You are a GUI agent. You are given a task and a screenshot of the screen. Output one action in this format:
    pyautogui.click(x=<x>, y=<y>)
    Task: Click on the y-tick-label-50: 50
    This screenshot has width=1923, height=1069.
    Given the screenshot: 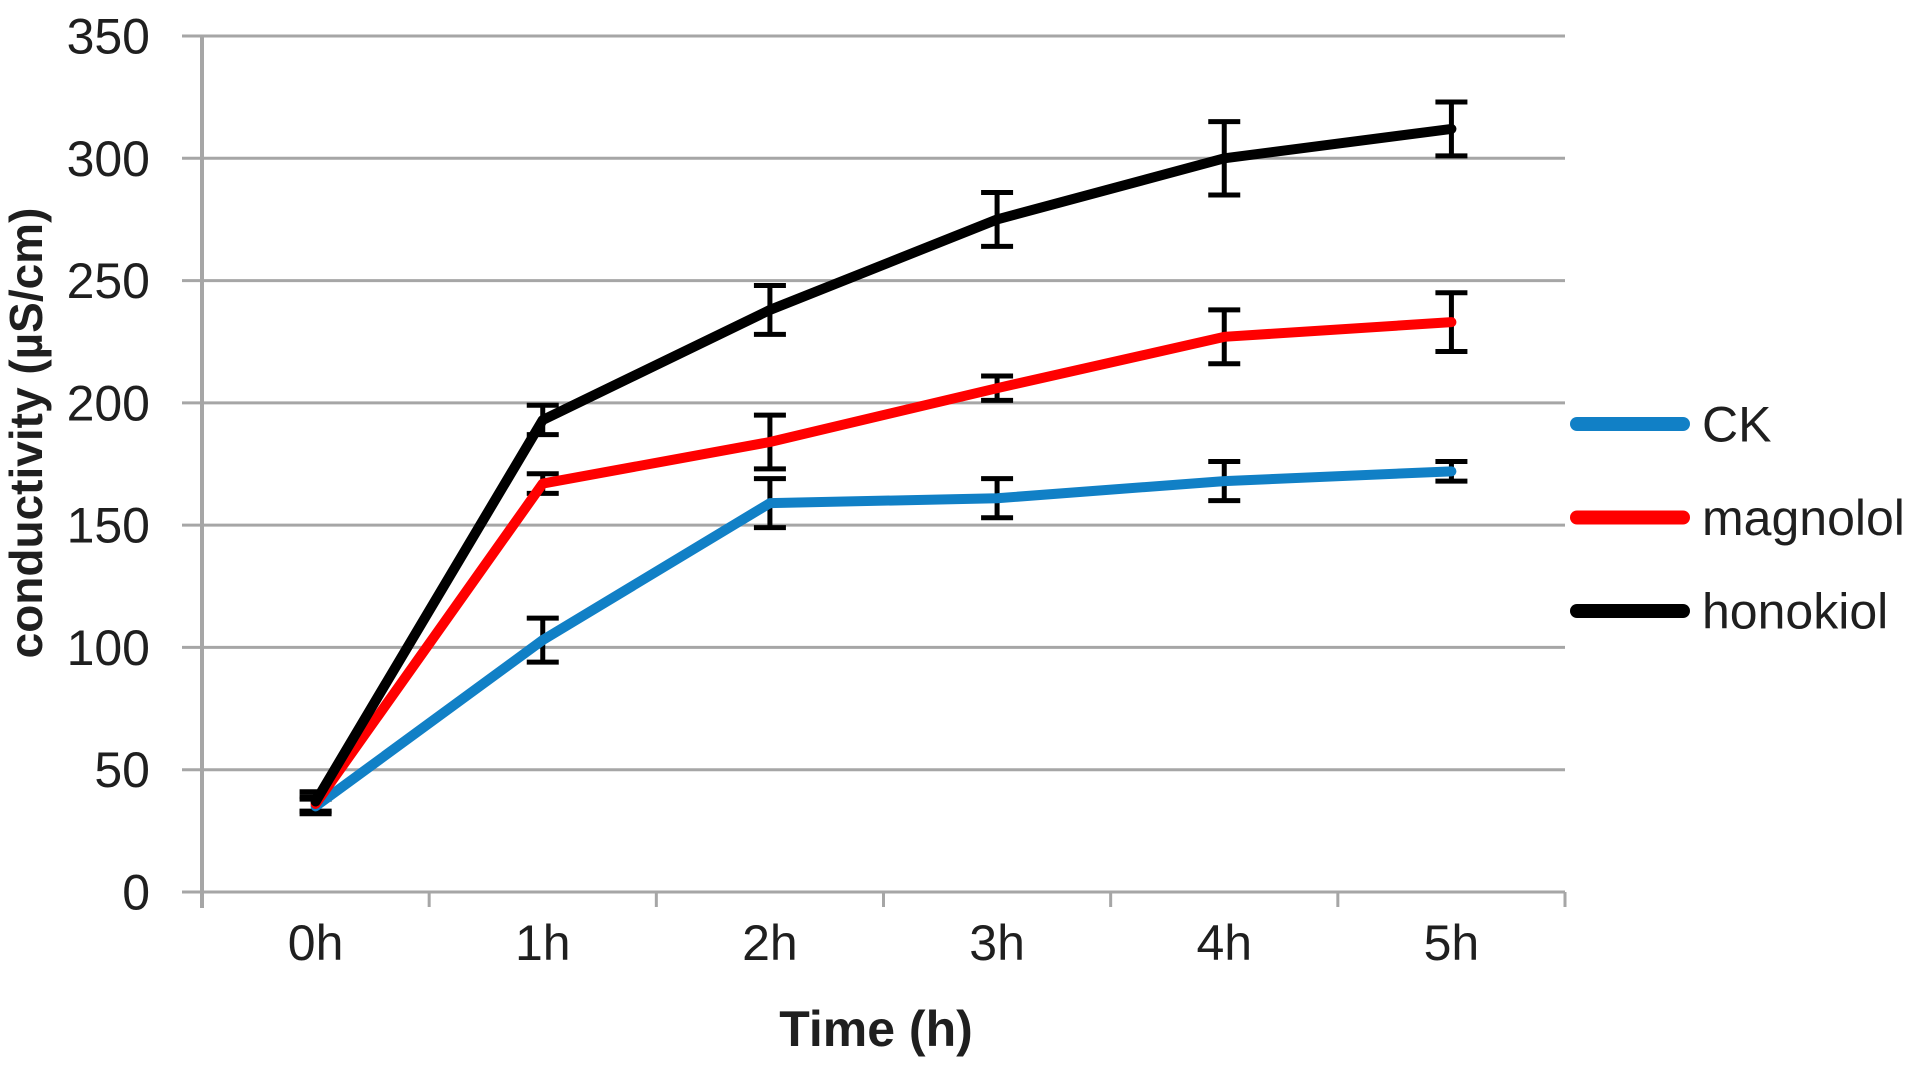 What is the action you would take?
    pyautogui.click(x=122, y=770)
    